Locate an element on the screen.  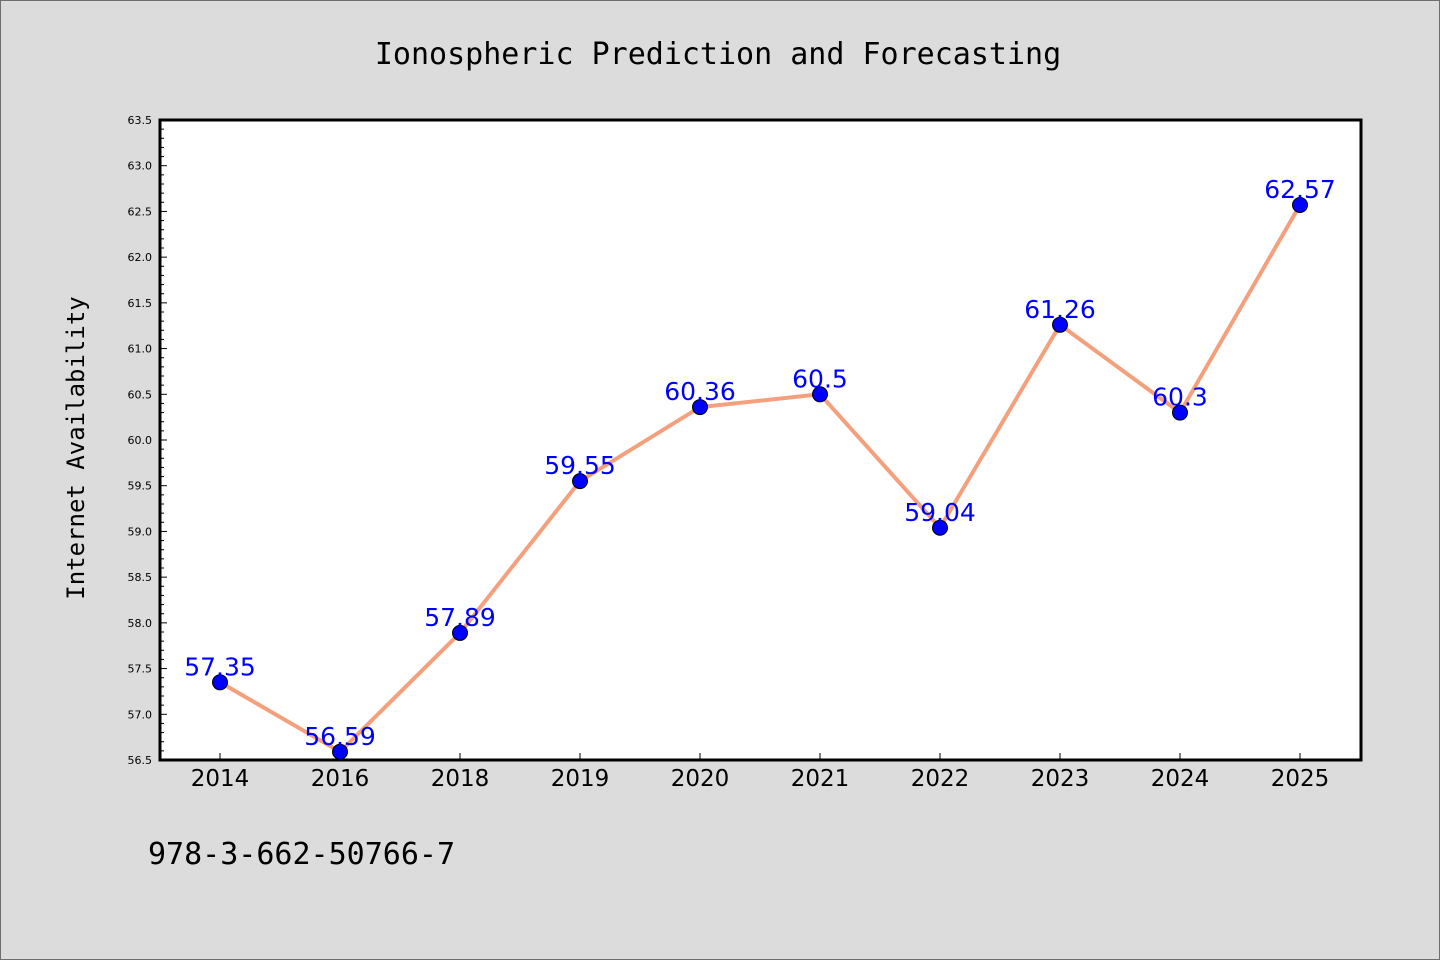
x-tick-label: 2019 is located at coordinates (580, 779).